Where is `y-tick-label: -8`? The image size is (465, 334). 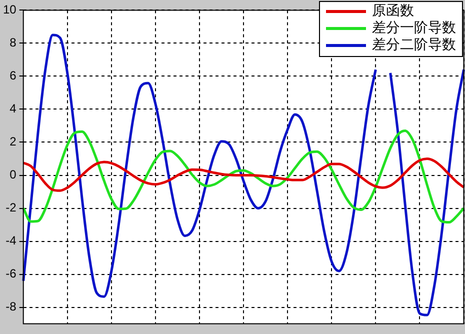
y-tick-label: -8 is located at coordinates (11, 307).